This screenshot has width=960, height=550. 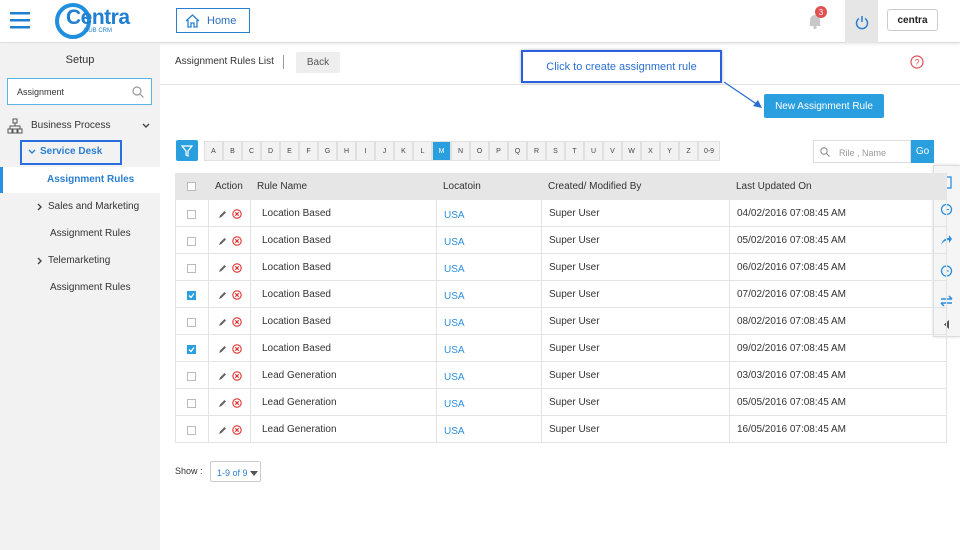 What do you see at coordinates (251, 151) in the screenshot?
I see `alphabet-letter: C` at bounding box center [251, 151].